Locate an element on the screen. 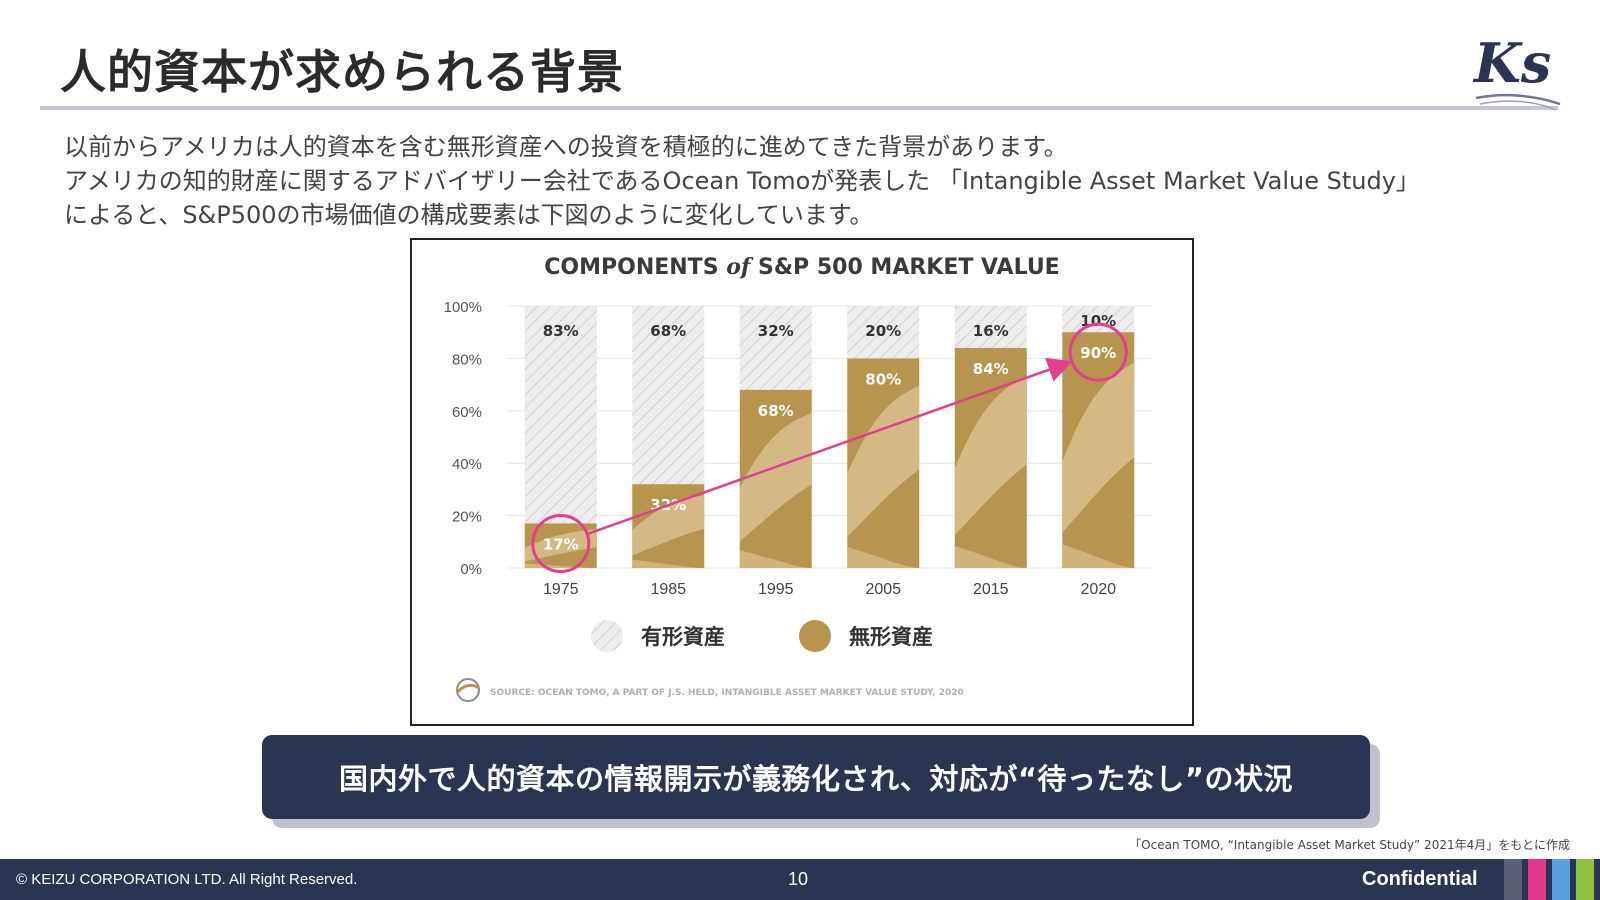 The image size is (1600, 900). growth-arrow is located at coordinates (829, 446).